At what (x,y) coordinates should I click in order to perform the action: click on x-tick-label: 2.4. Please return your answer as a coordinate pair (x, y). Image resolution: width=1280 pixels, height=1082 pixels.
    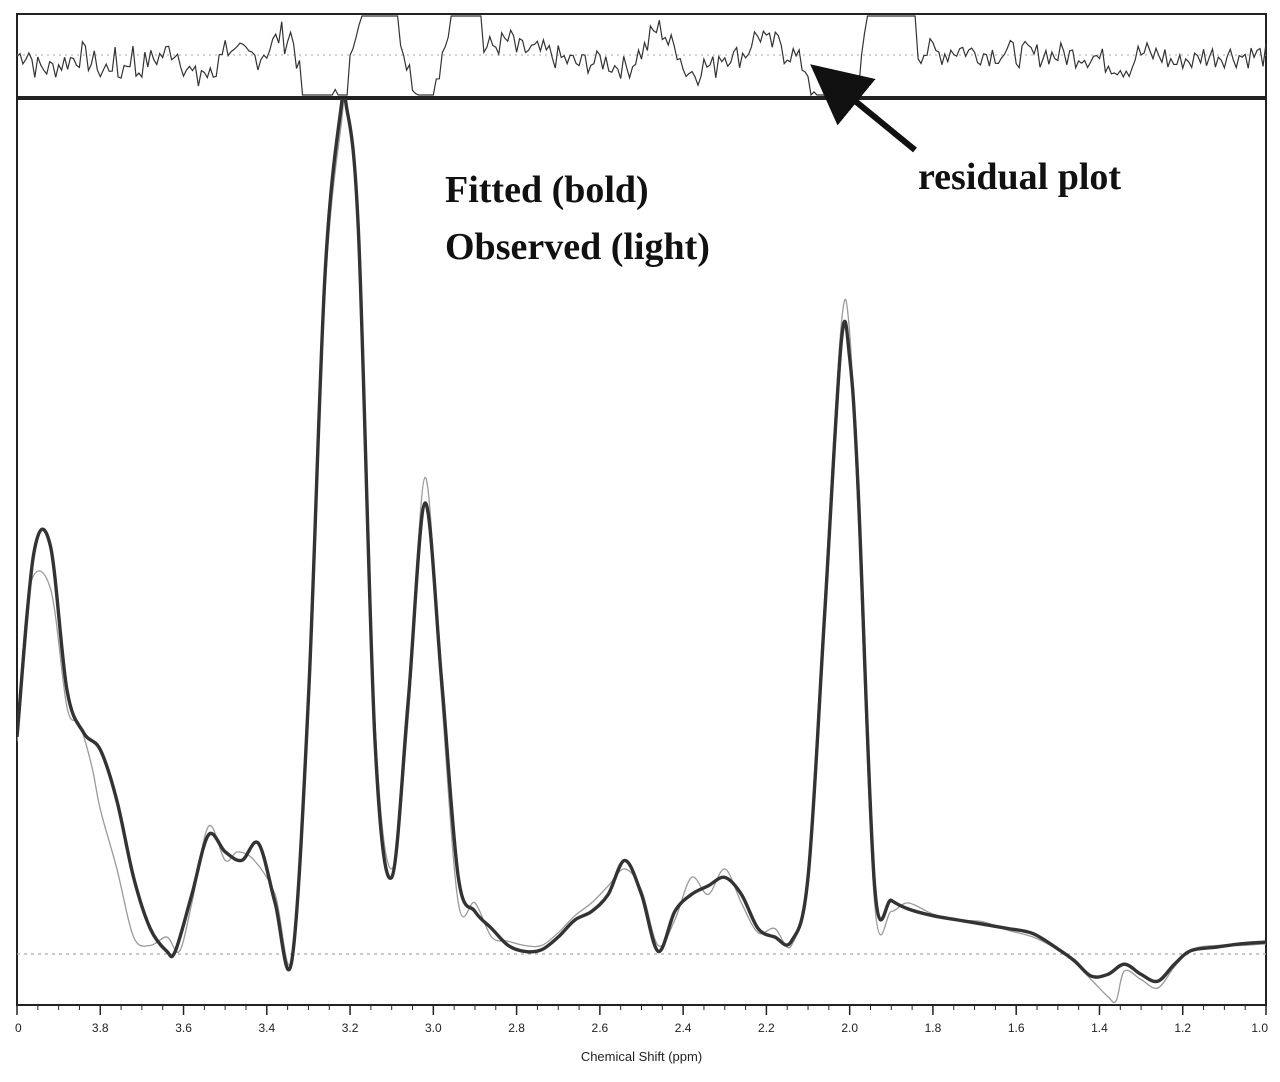
    Looking at the image, I should click on (683, 1028).